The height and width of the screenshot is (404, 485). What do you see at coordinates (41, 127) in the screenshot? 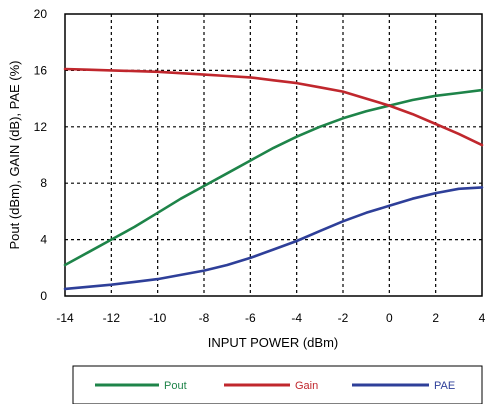
I see `y-tick-label: 12` at bounding box center [41, 127].